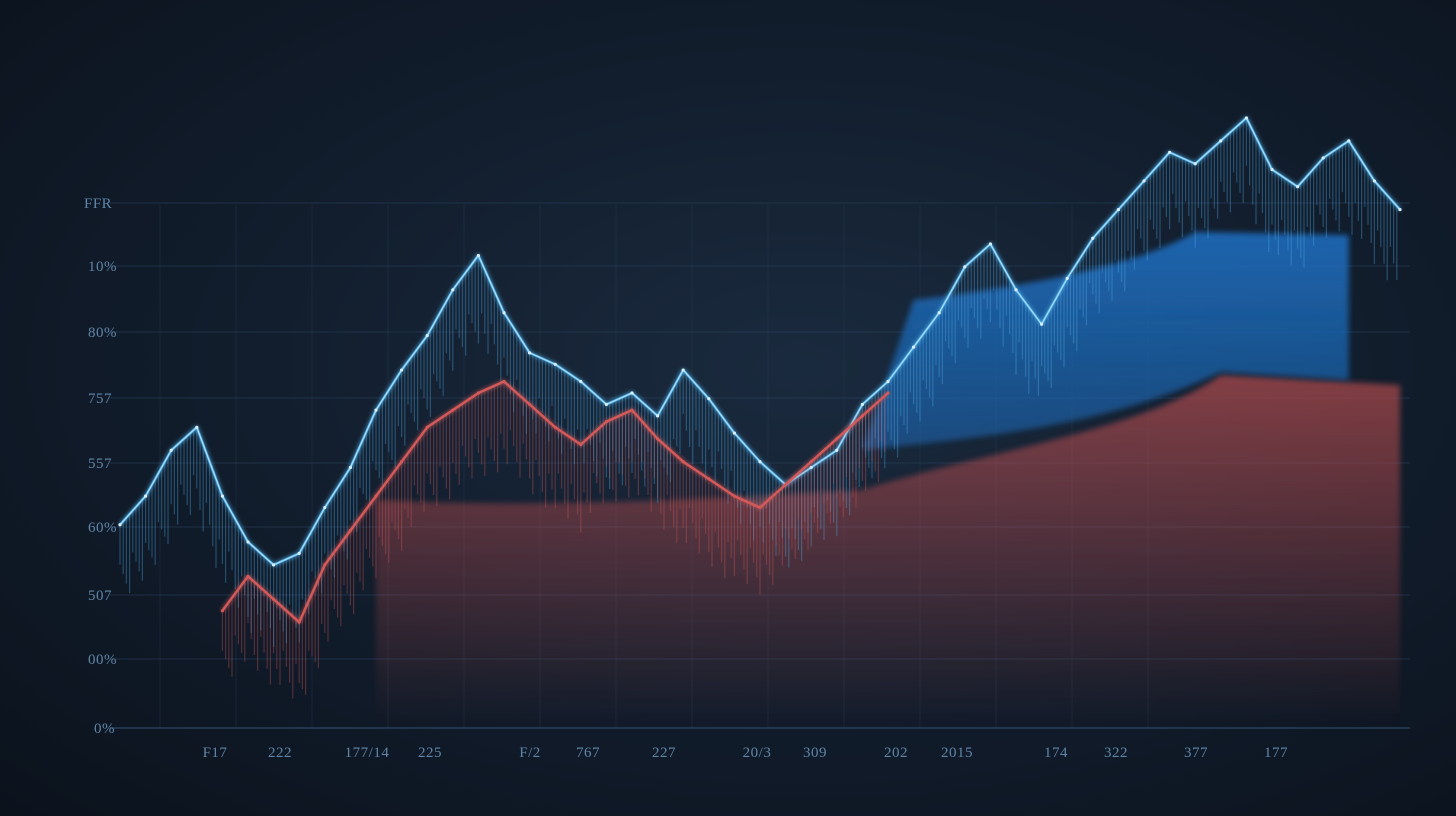  Describe the element at coordinates (1105, 341) in the screenshot. I see `blue-area-band` at that location.